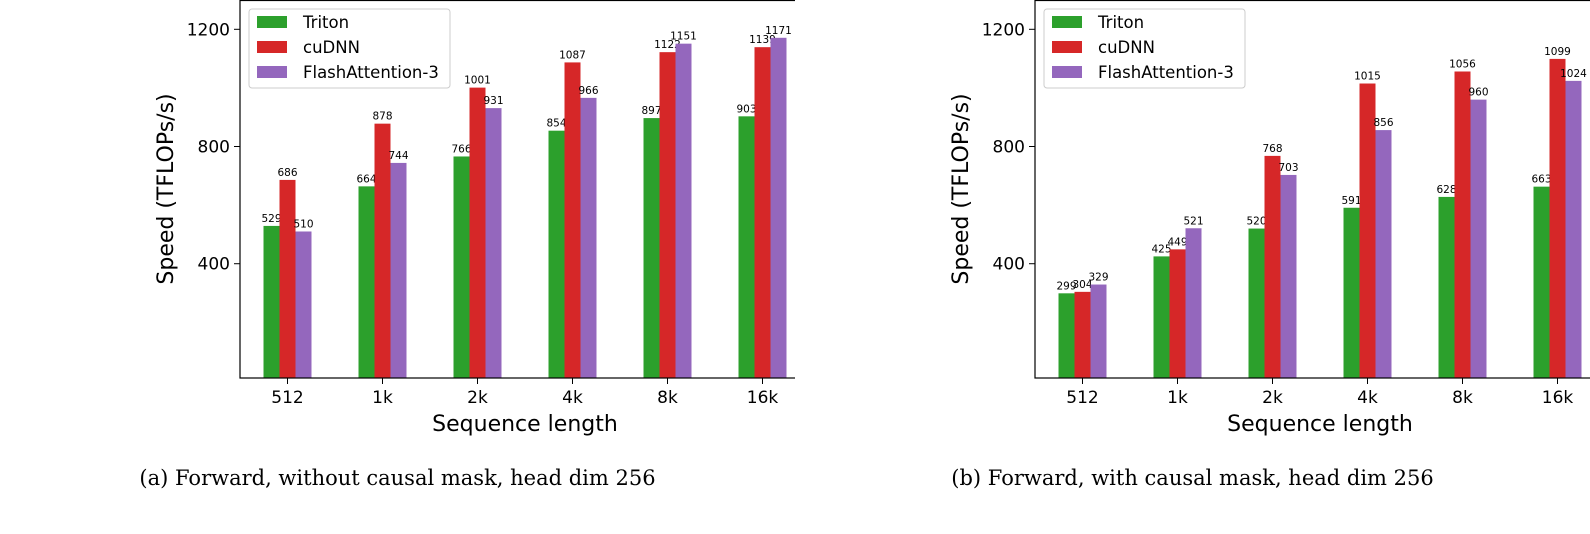 This screenshot has width=1590, height=534. Describe the element at coordinates (1557, 218) in the screenshot. I see `bar-cudnn-16k` at that location.